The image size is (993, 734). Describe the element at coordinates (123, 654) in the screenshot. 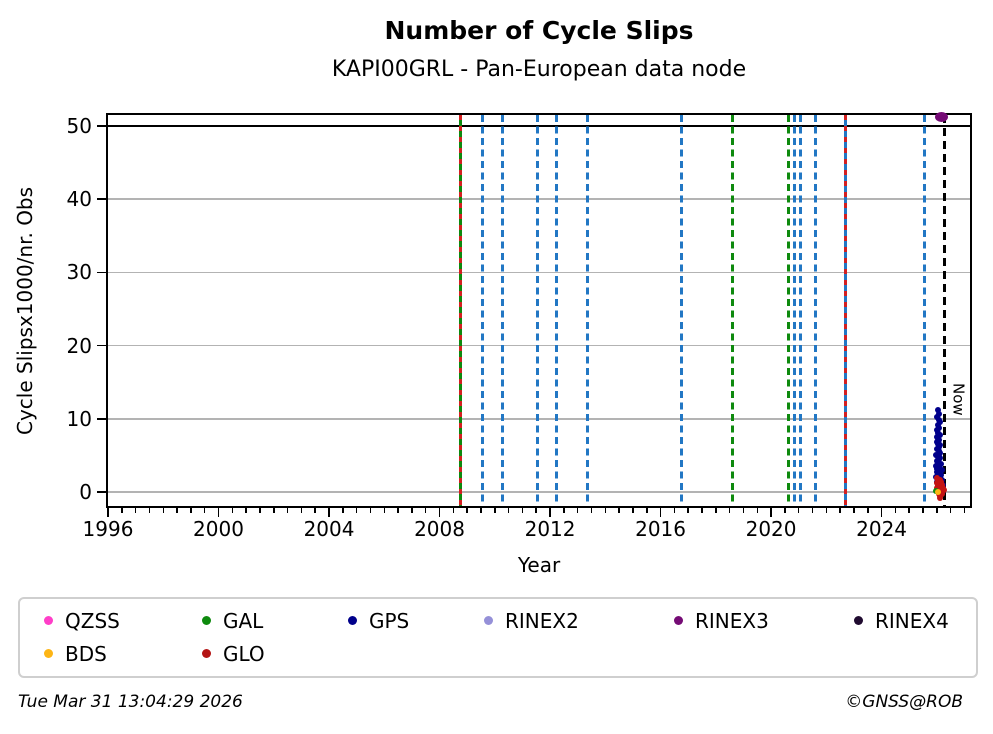

I see `legend-item-bds: BDS` at that location.